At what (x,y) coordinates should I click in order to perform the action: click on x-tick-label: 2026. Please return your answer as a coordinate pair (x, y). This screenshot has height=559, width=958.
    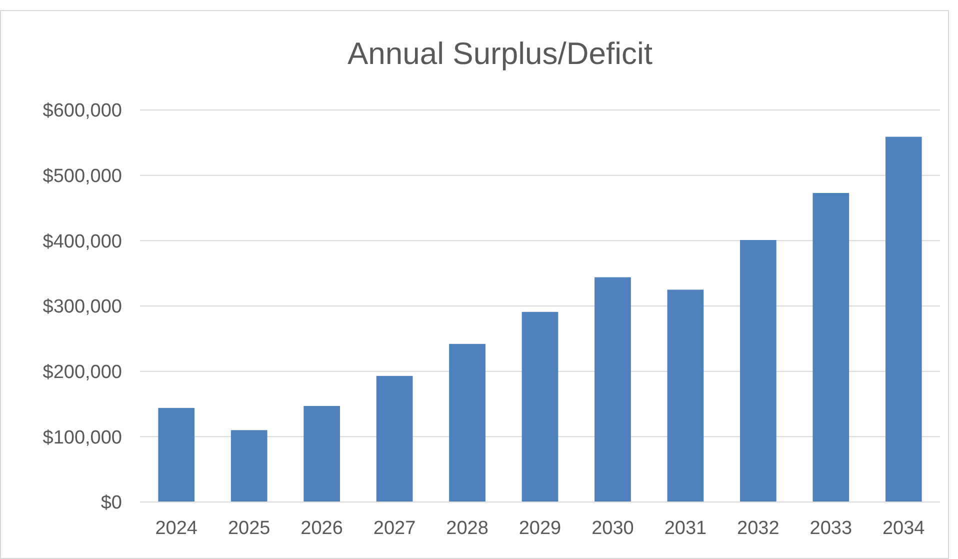
    Looking at the image, I should click on (321, 528).